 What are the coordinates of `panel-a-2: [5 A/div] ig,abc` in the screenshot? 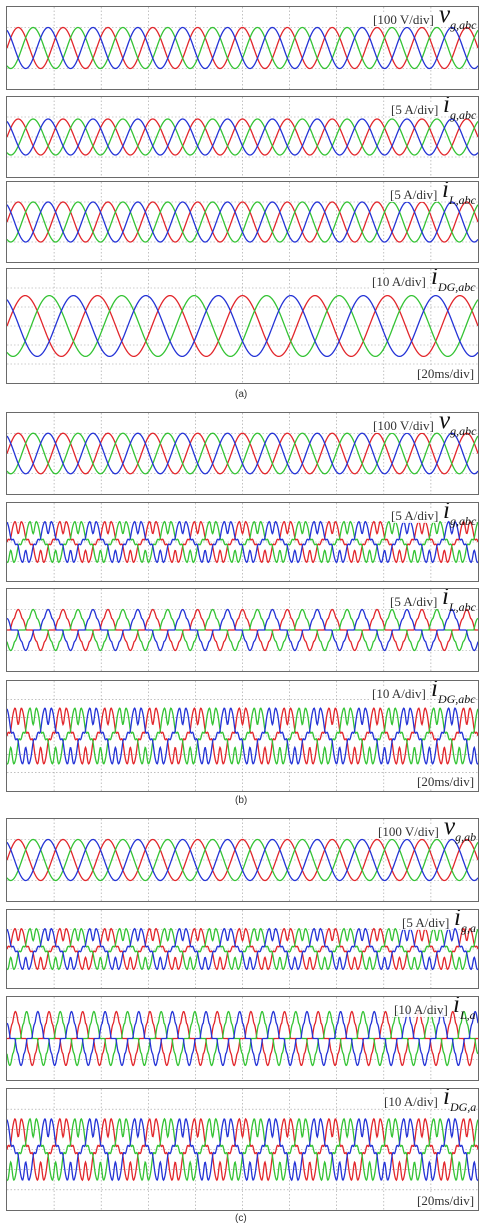 It's located at (242, 137).